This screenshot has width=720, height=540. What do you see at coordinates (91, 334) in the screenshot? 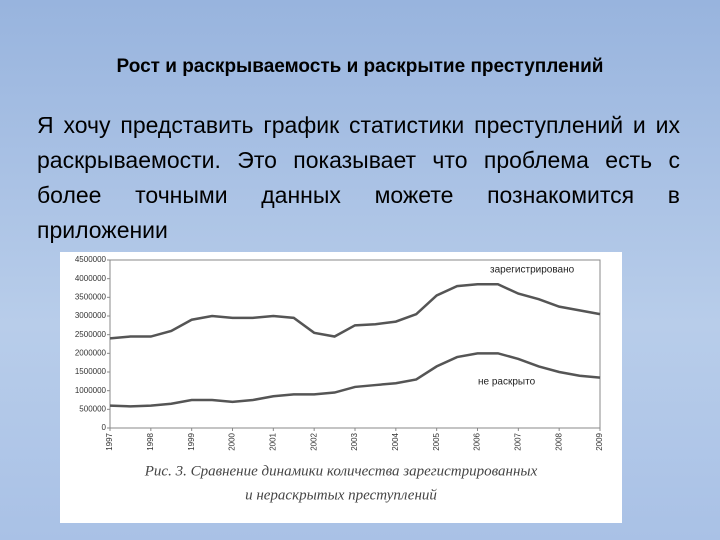
I see `y-tick-label: 2500000` at bounding box center [91, 334].